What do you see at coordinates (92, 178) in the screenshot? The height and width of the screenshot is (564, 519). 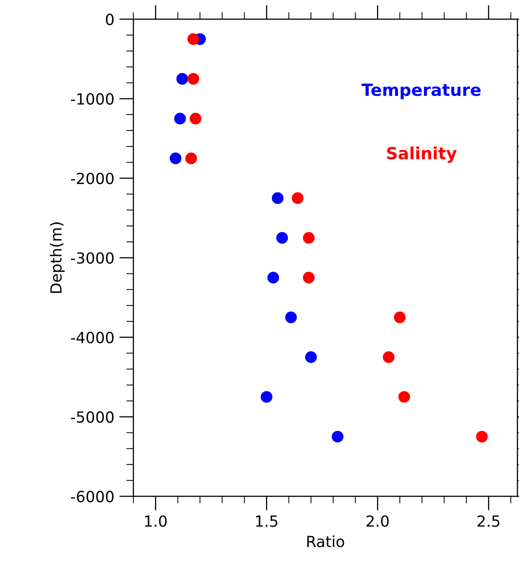 I see `y-tick-label: -2000` at bounding box center [92, 178].